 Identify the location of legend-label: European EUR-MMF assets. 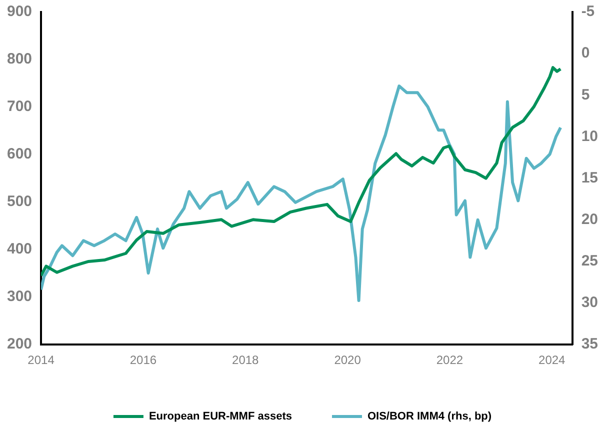
(220, 416).